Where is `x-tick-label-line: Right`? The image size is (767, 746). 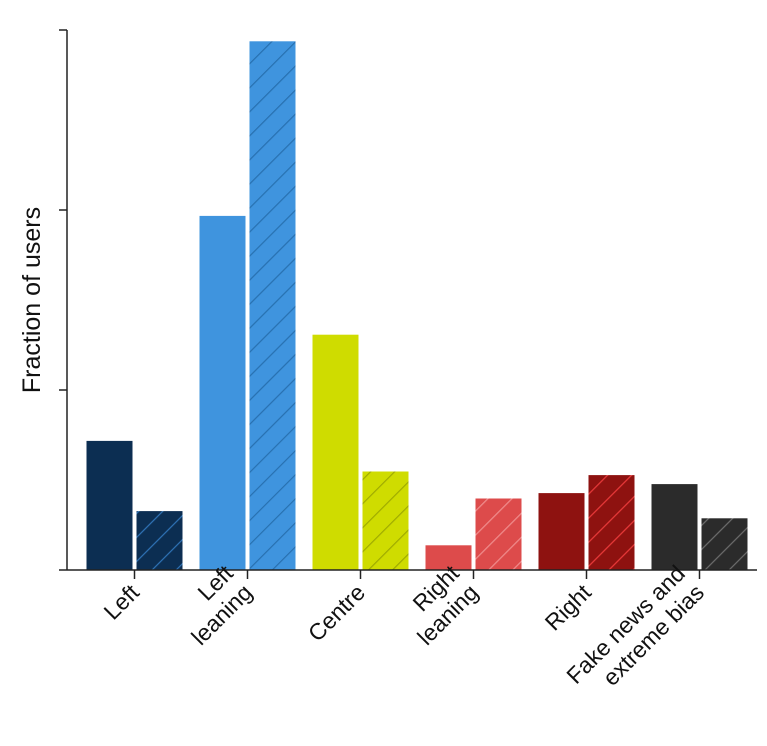 x-tick-label-line: Right is located at coordinates (568, 607).